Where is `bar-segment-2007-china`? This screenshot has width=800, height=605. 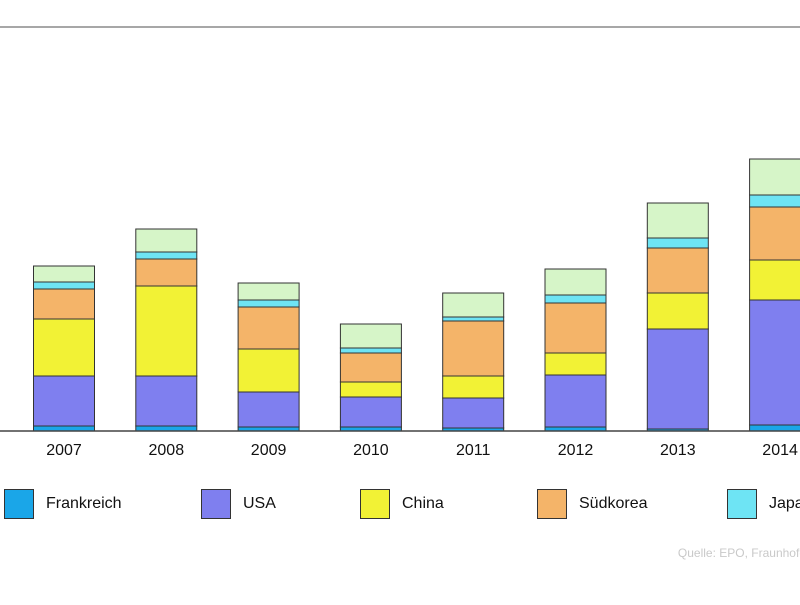 bar-segment-2007-china is located at coordinates (64, 347).